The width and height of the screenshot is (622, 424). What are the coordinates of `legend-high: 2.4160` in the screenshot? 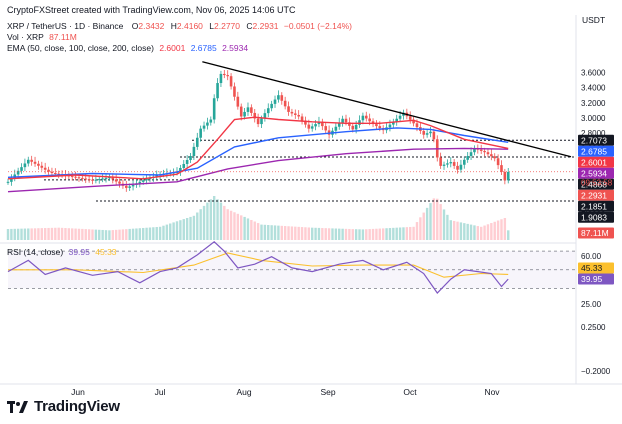 It's located at (189, 26).